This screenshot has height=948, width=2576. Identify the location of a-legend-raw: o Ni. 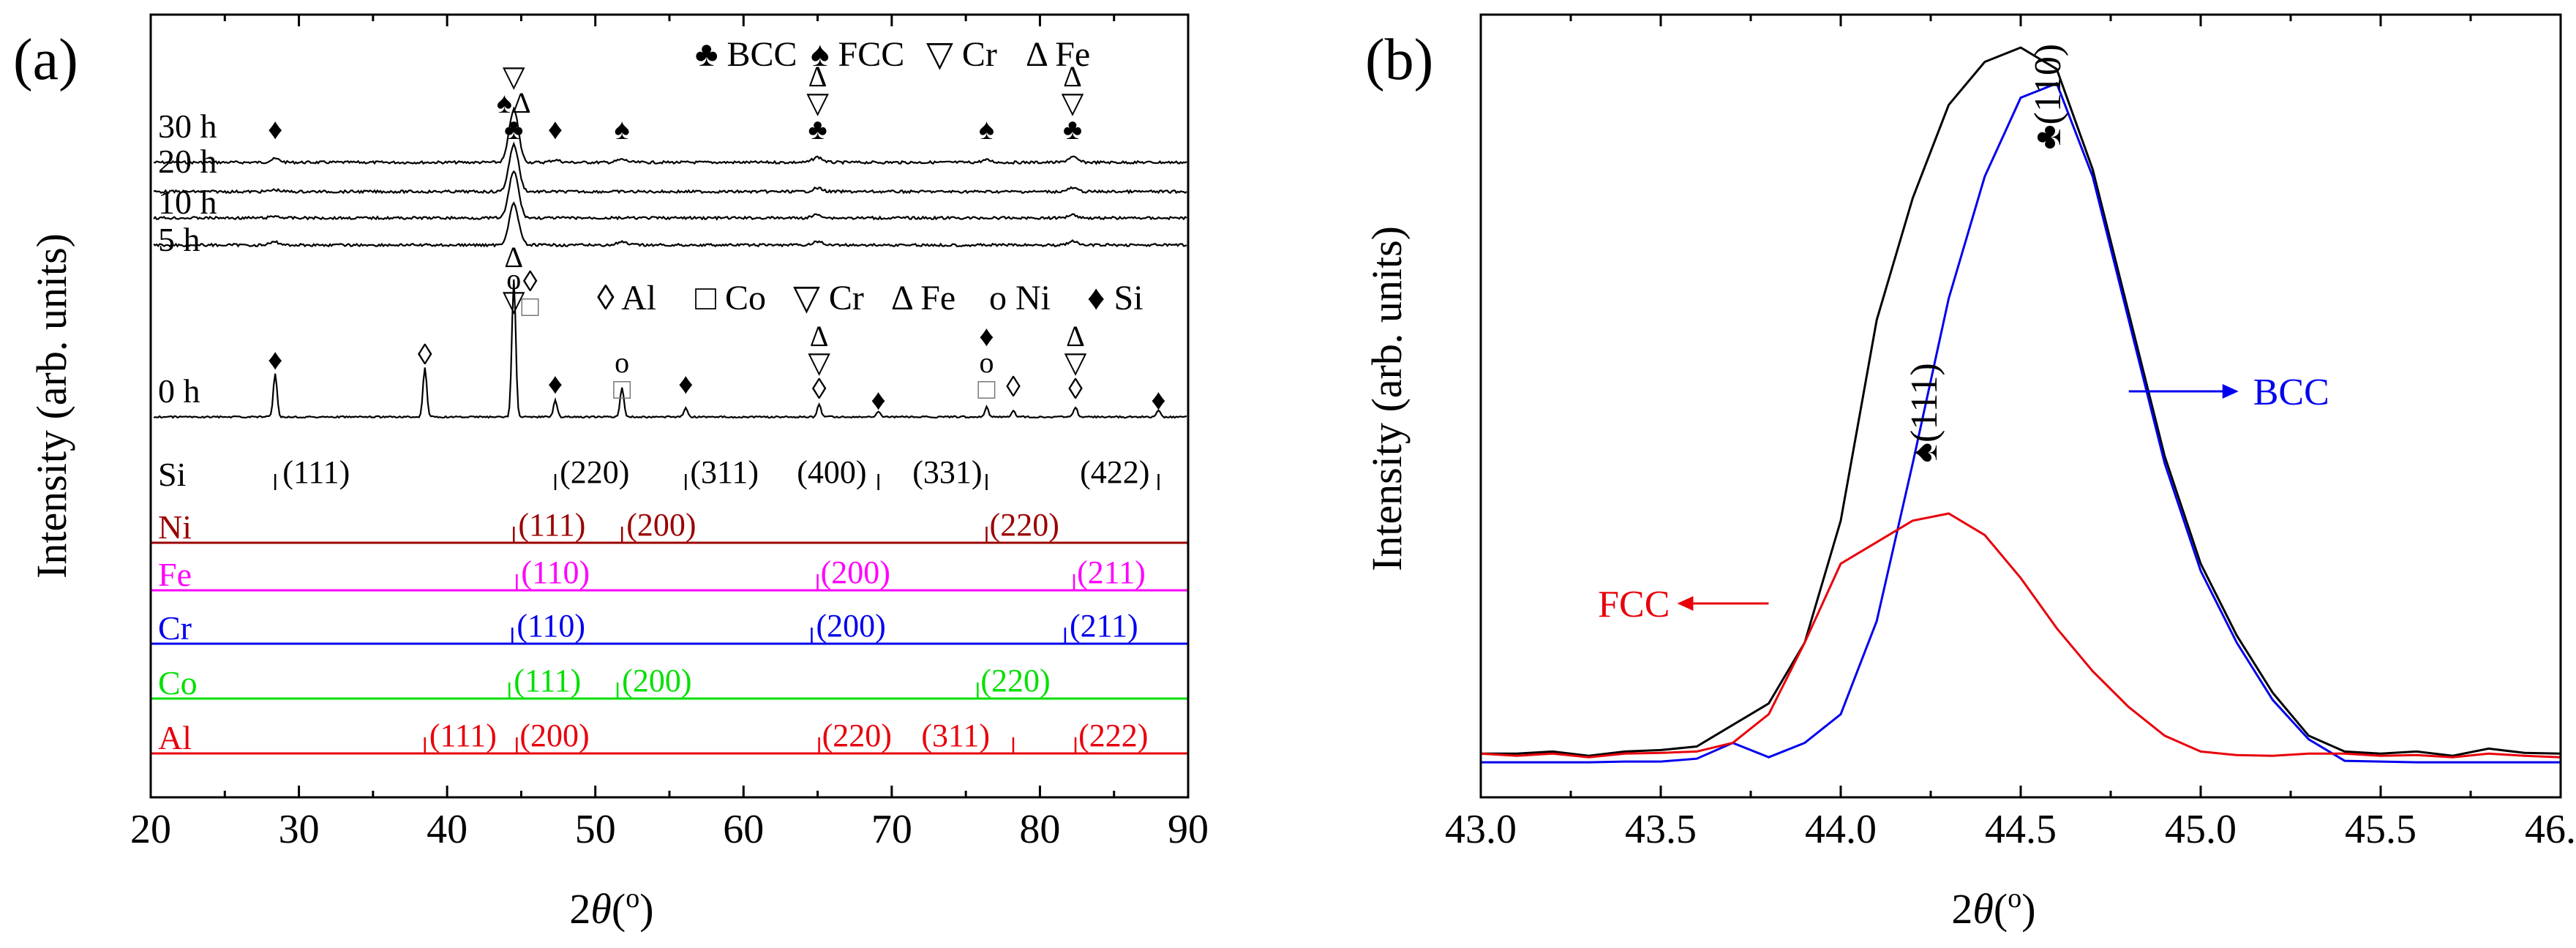
(1020, 298).